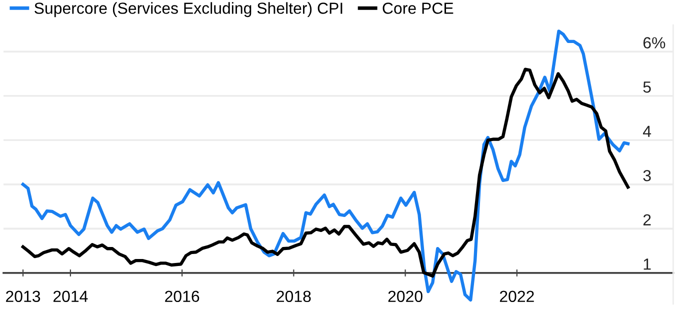  What do you see at coordinates (182, 296) in the screenshot?
I see `x-tick-label: 2016` at bounding box center [182, 296].